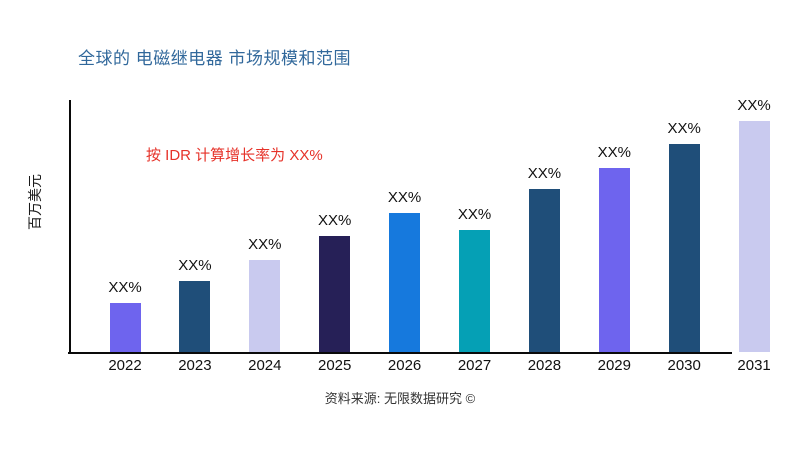 Image resolution: width=800 pixels, height=450 pixels. I want to click on bar-2031, so click(754, 236).